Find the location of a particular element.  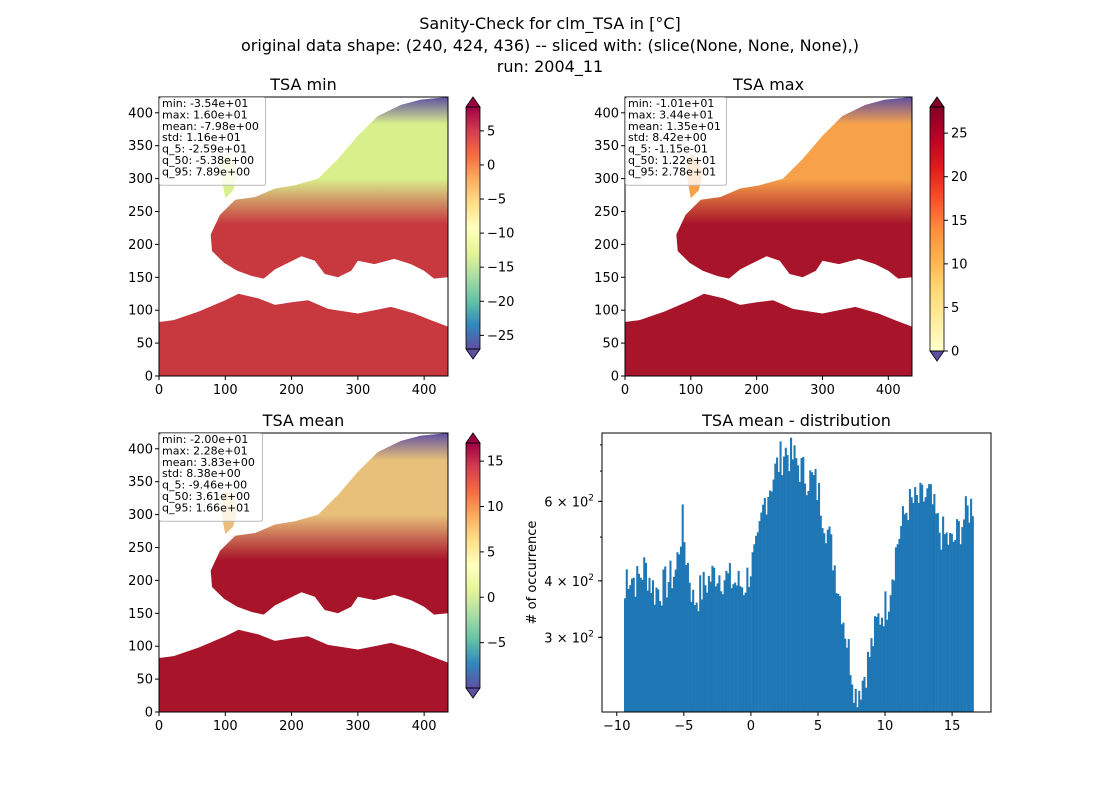

y-tick-exponent: 2 is located at coordinates (591, 578).